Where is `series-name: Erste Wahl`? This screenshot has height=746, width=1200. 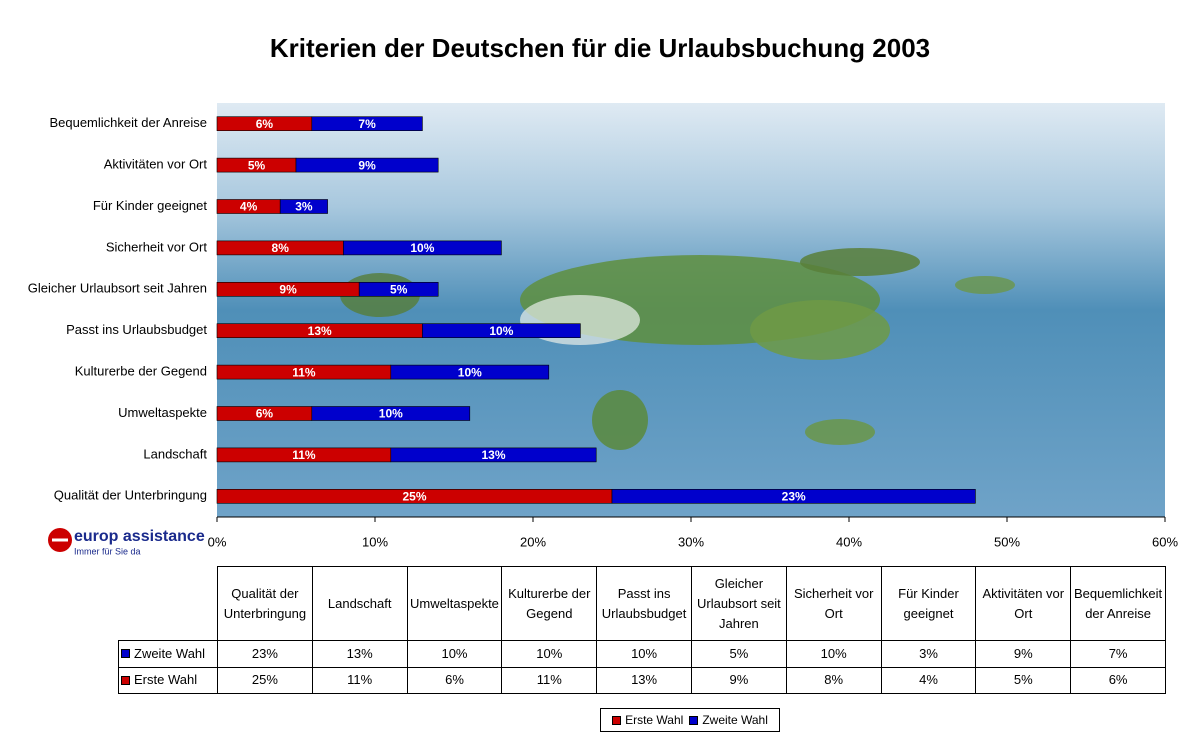
series-name: Erste Wahl is located at coordinates (166, 680).